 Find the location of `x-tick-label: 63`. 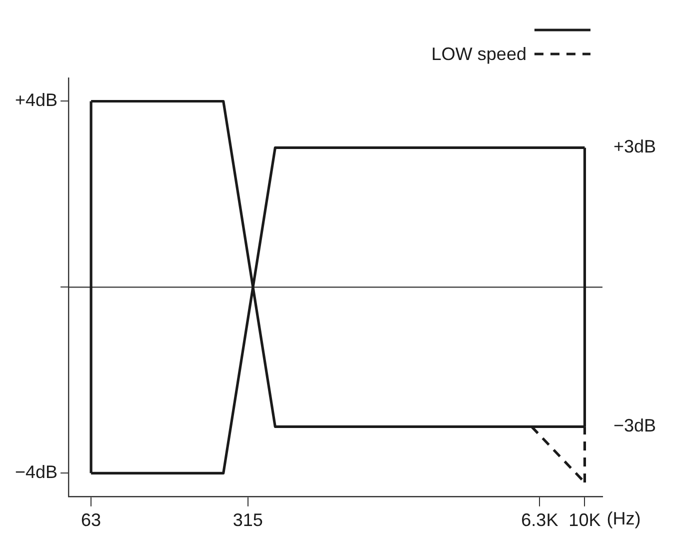

x-tick-label: 63 is located at coordinates (91, 520).